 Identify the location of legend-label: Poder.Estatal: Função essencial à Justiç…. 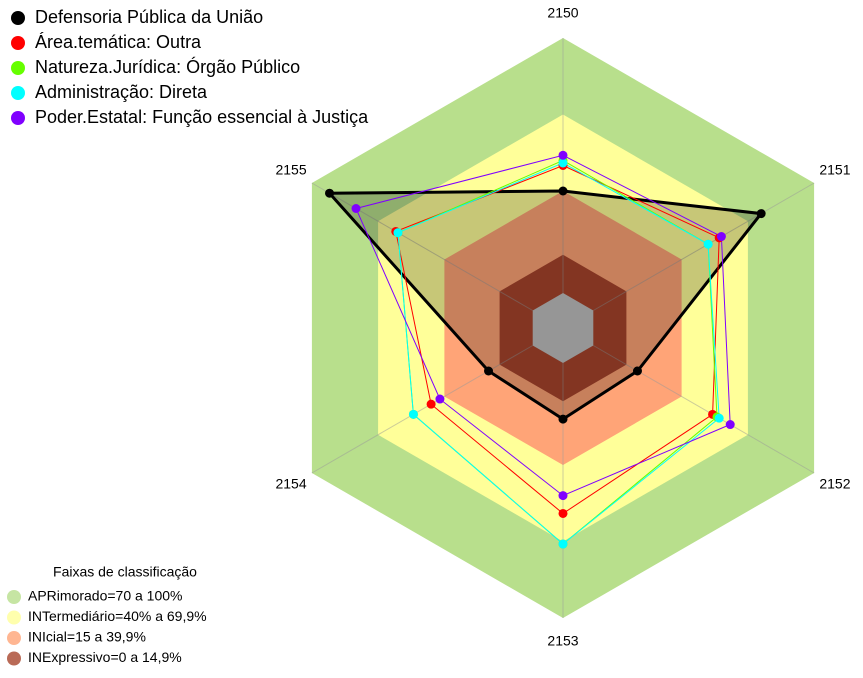
(202, 117).